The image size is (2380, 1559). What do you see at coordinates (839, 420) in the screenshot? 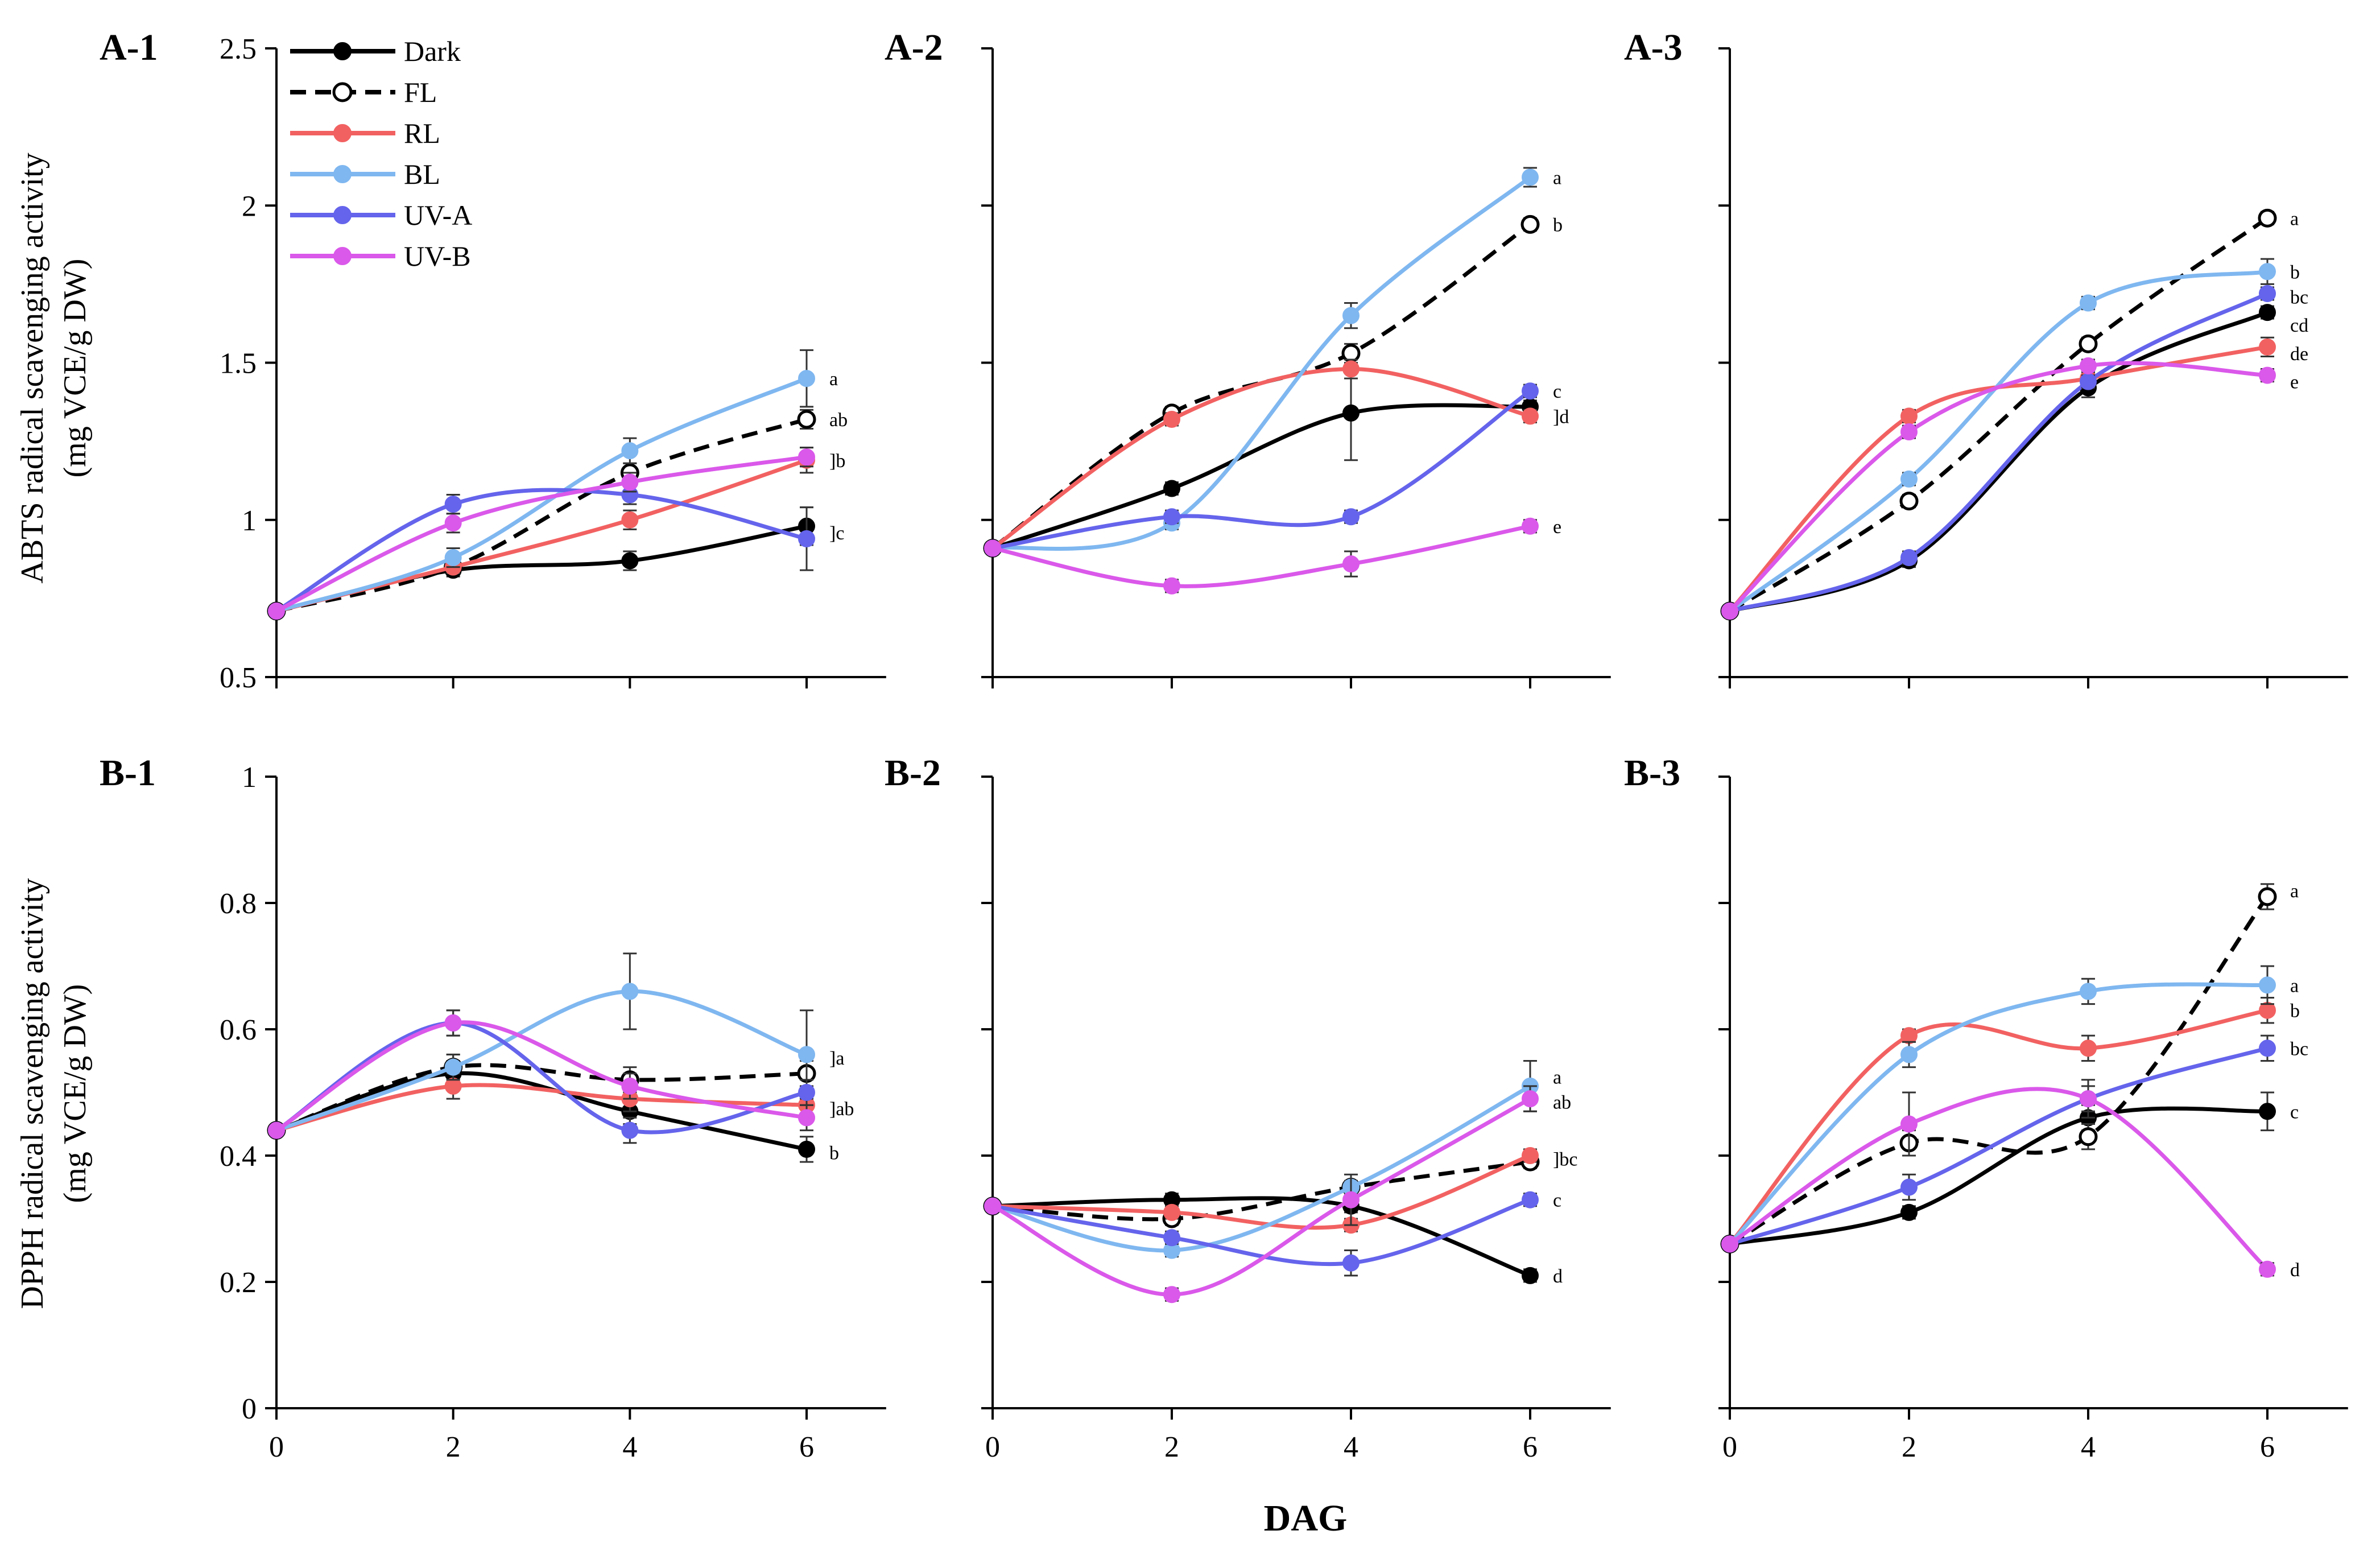
I see `significance-label: ab` at bounding box center [839, 420].